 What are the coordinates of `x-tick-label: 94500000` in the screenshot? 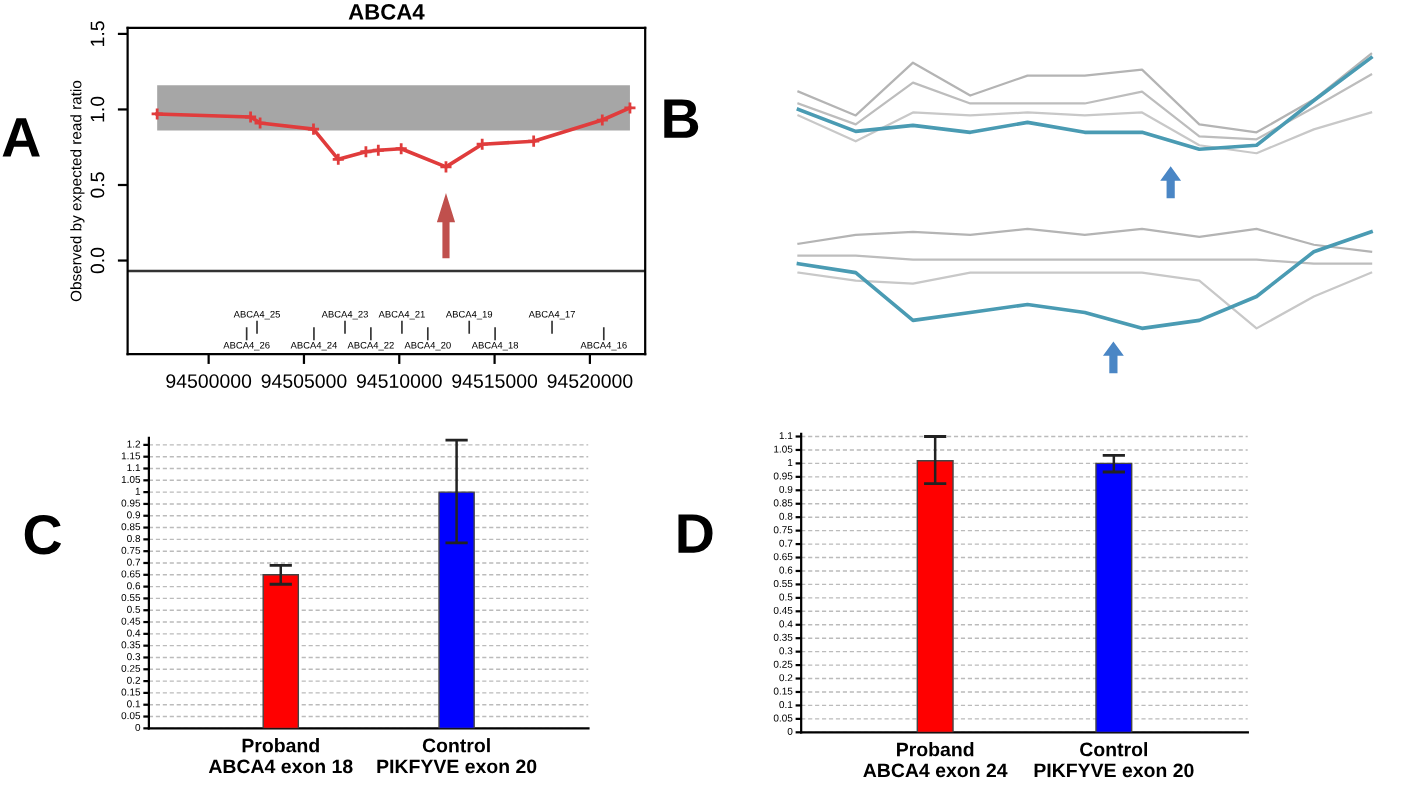 It's located at (209, 381).